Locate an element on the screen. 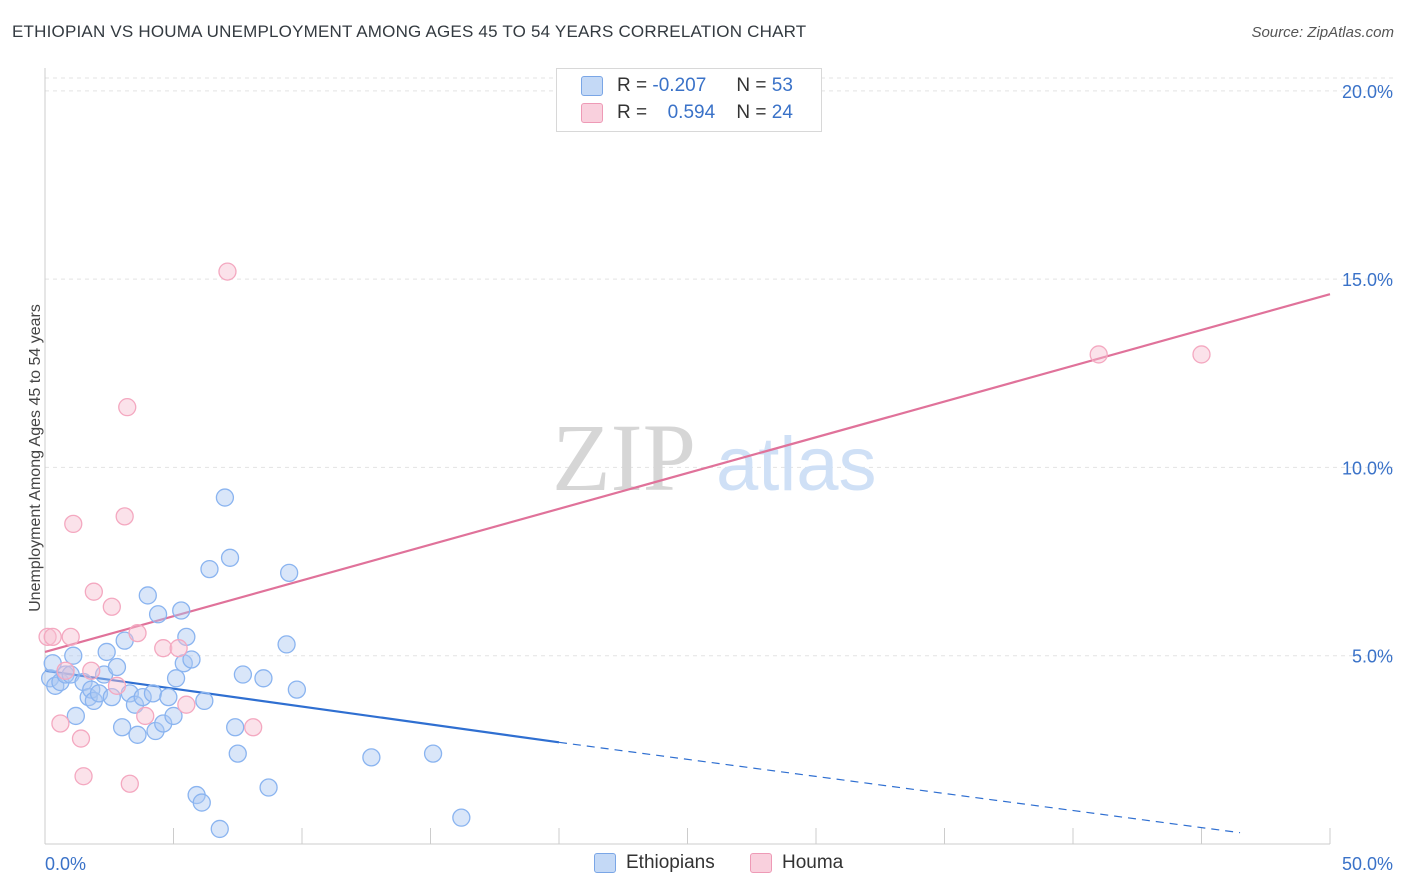 This screenshot has width=1406, height=892. legend-row-ethiopians: R = -0.207 N = 53 is located at coordinates (687, 86).